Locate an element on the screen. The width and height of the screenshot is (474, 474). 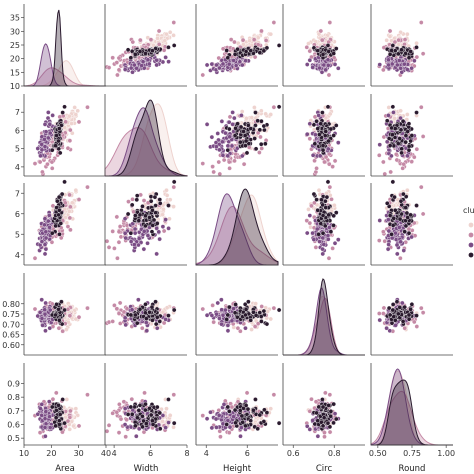
panel-circ-vs-circ is located at coordinates (323, 314).